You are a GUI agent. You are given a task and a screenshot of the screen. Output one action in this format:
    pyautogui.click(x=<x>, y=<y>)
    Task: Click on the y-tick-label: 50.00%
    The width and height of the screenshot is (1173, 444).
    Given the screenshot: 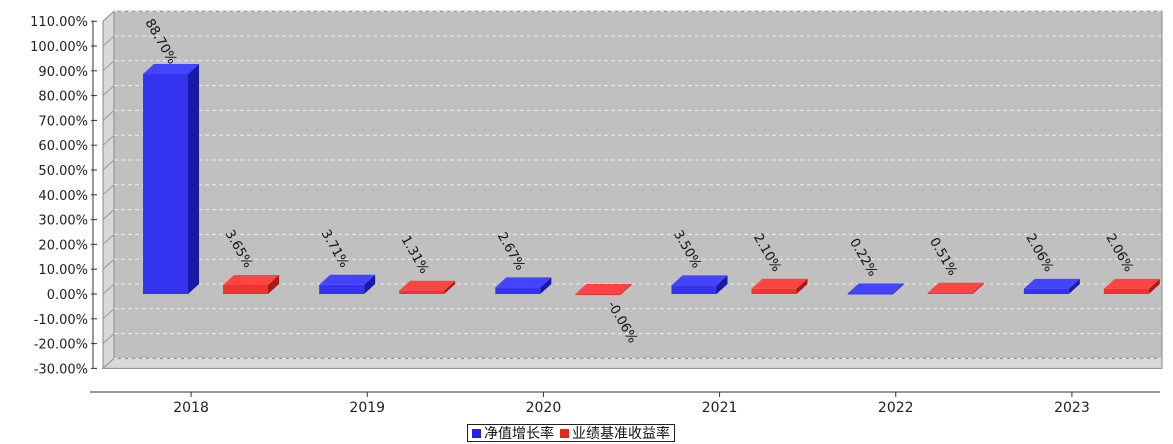 What is the action you would take?
    pyautogui.click(x=63, y=171)
    